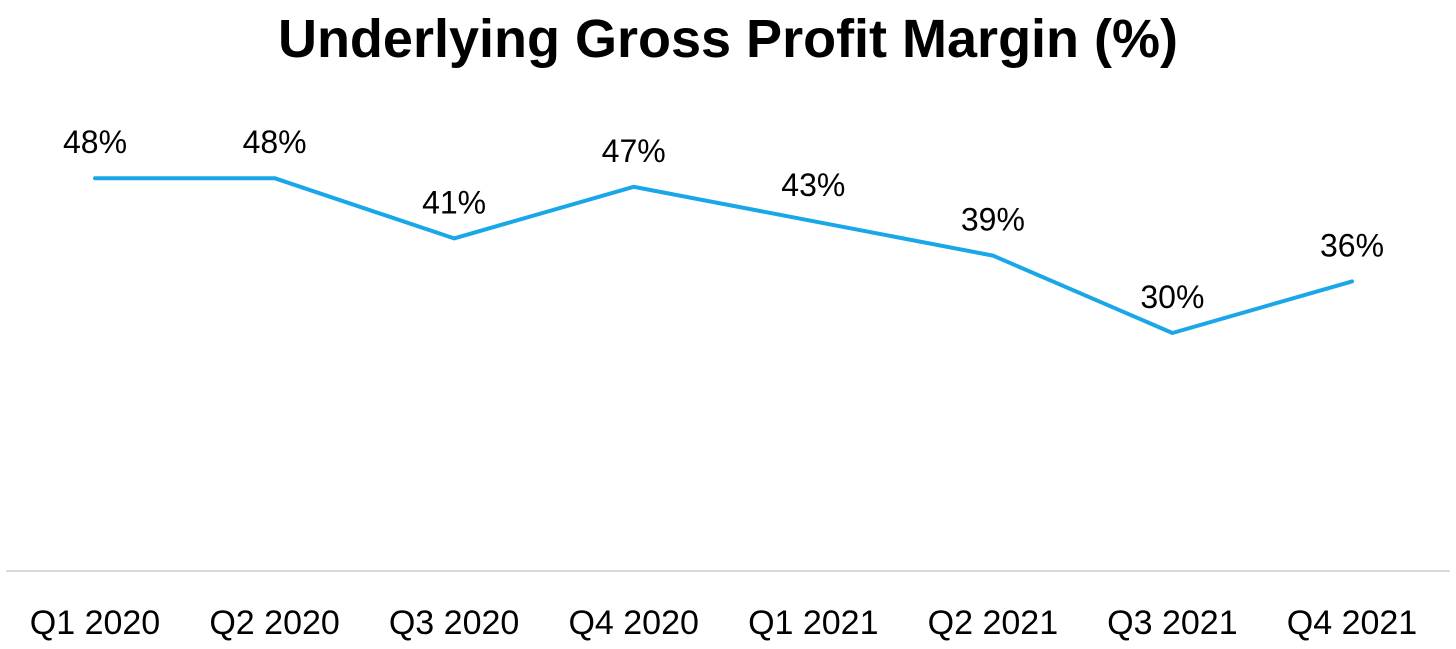 This screenshot has width=1456, height=649. What do you see at coordinates (993, 220) in the screenshot?
I see `data-label: 39%` at bounding box center [993, 220].